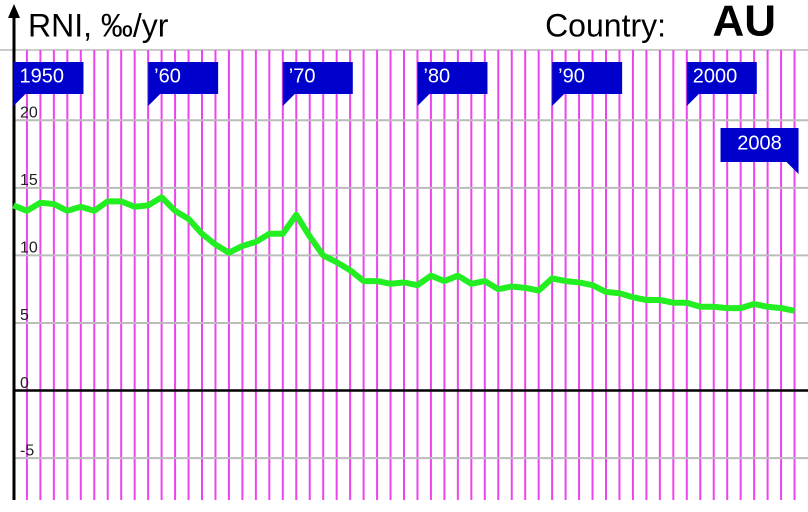  Describe the element at coordinates (29, 180) in the screenshot. I see `y-tick-label: 15` at that location.